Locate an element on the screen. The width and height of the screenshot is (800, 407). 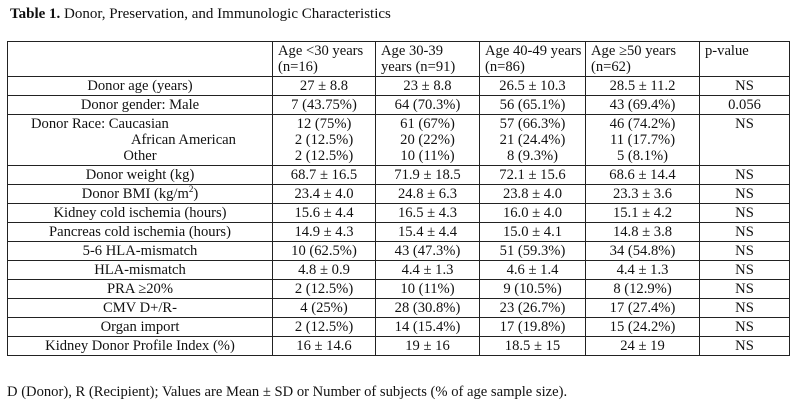
race-cell-line: 11 (17.7%) is located at coordinates (642, 140).